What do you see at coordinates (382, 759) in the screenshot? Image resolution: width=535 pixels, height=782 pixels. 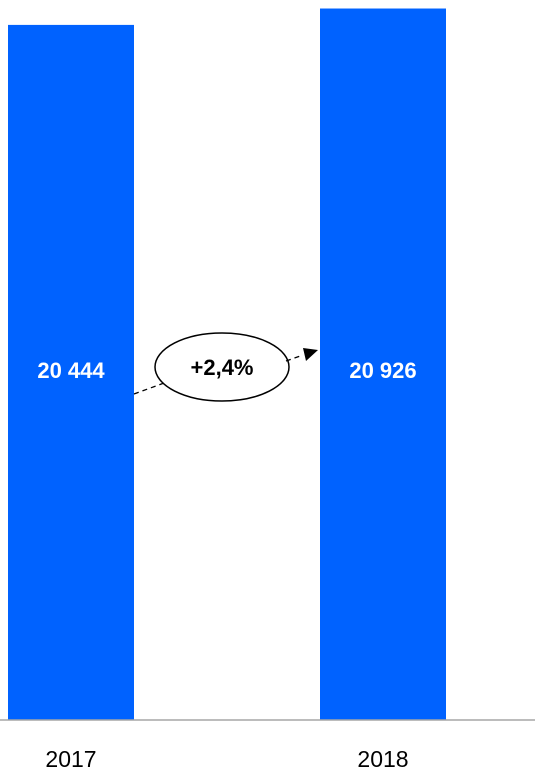 I see `x-tick-label-2018: 2018` at bounding box center [382, 759].